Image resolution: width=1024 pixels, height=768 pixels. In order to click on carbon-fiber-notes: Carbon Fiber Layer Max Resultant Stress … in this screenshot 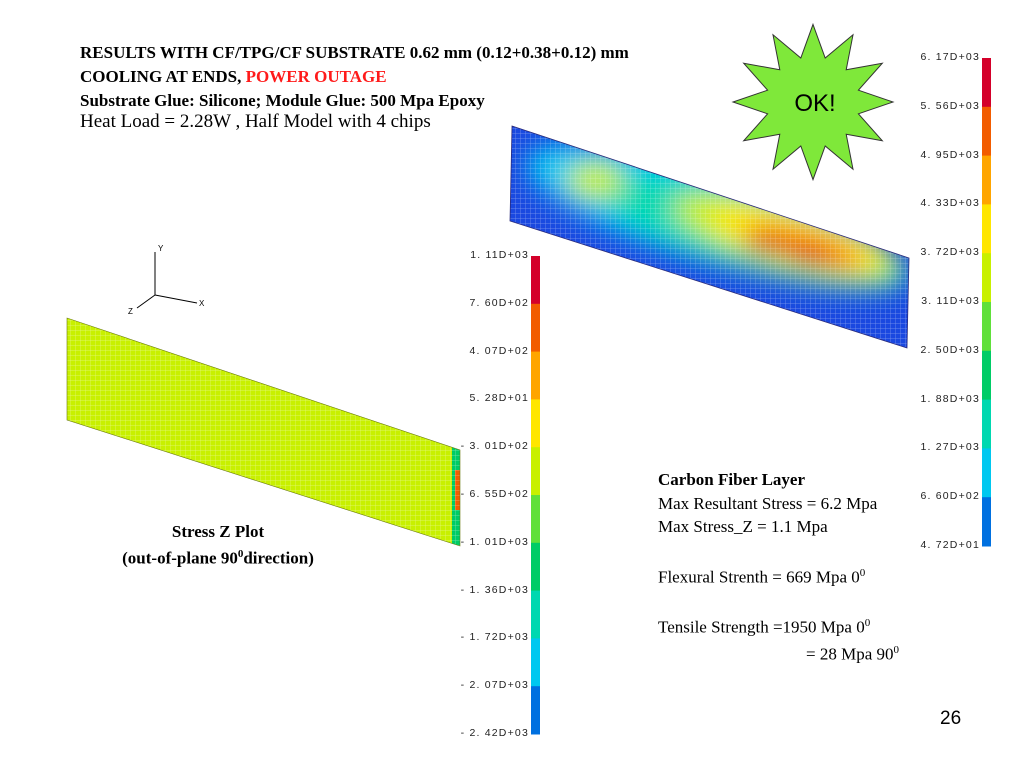, I will do `click(778, 567)`.